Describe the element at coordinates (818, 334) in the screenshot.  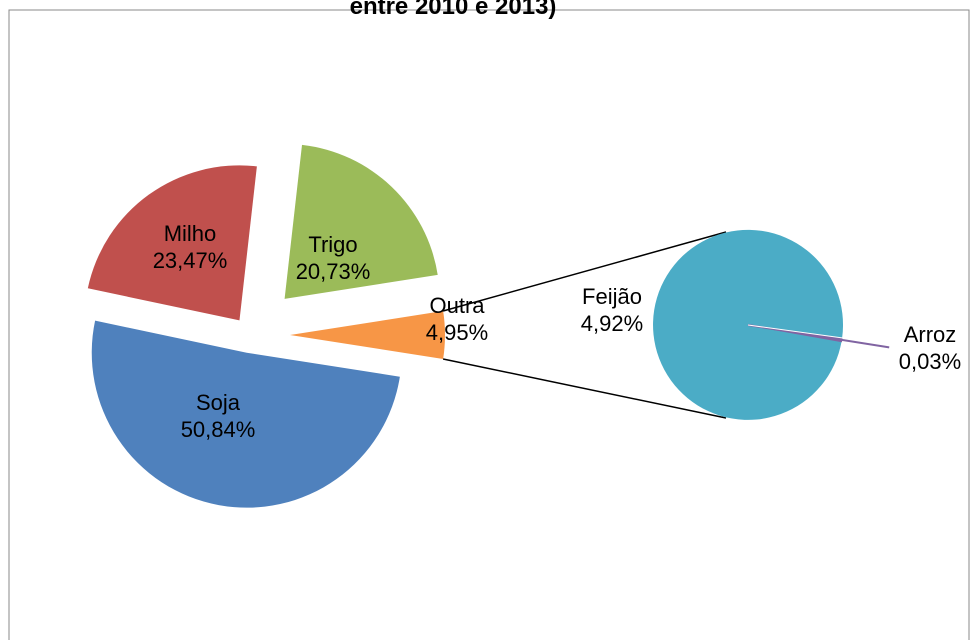
I see `arroz-highlight-line` at that location.